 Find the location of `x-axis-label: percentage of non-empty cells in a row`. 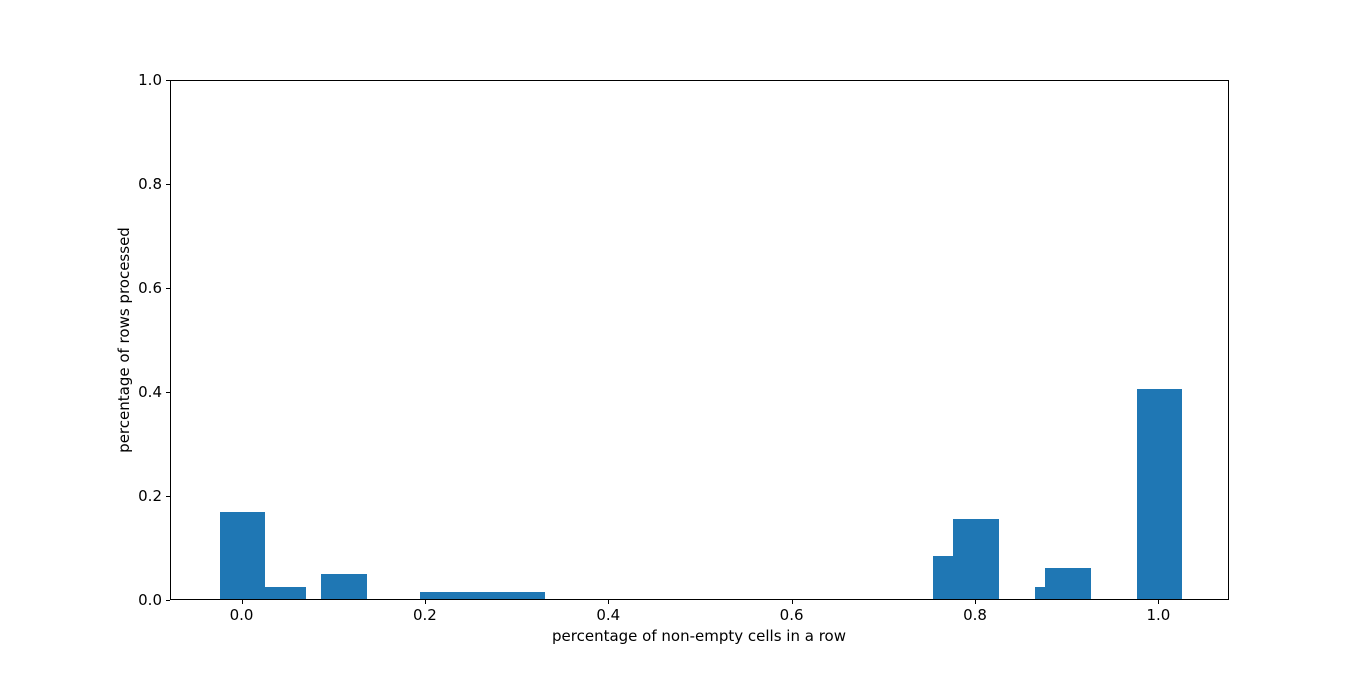

x-axis-label: percentage of non-empty cells in a row is located at coordinates (699, 636).